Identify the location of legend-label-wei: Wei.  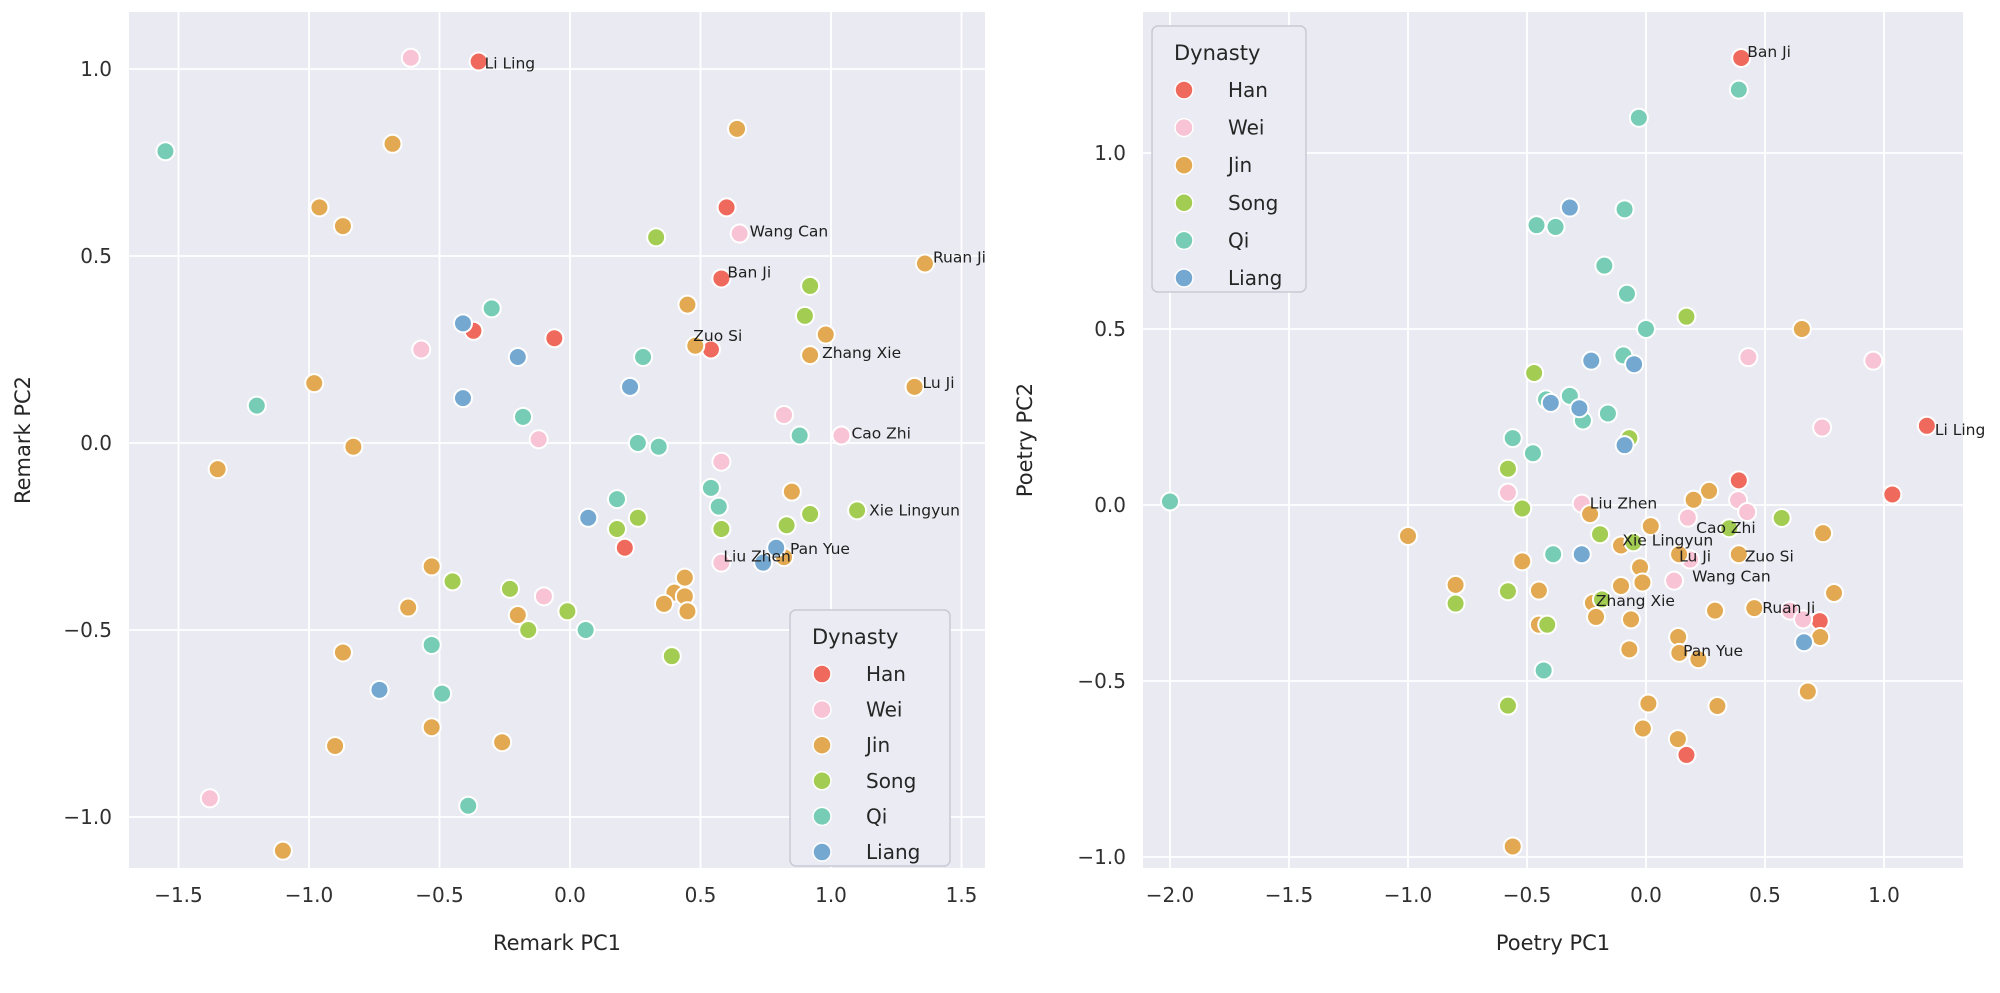
(1246, 128).